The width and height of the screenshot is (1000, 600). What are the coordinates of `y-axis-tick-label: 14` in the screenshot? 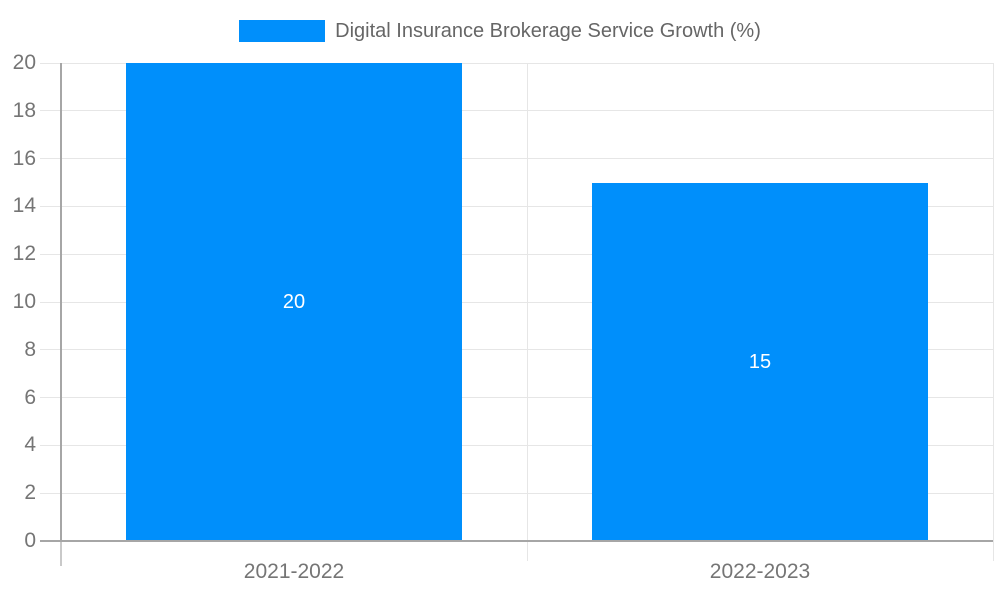 It's located at (24, 206).